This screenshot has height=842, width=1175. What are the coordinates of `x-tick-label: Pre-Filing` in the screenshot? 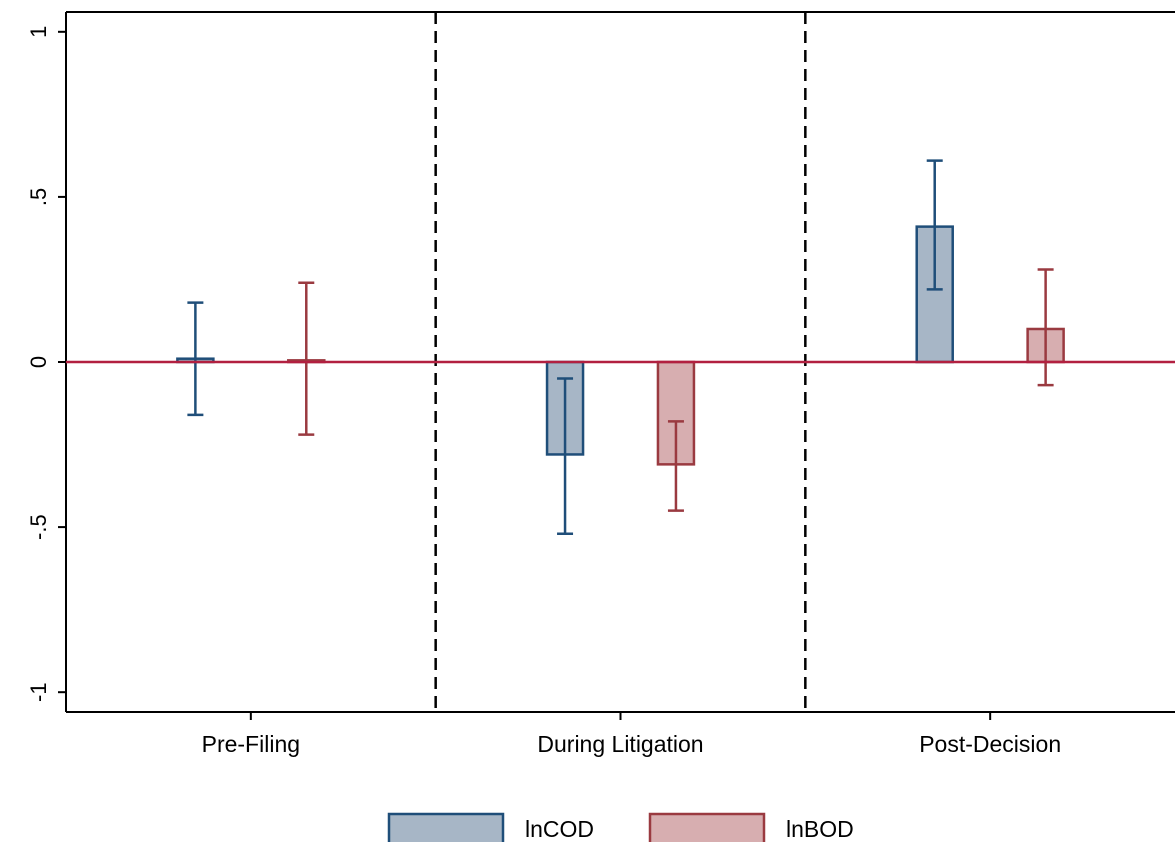 It's located at (251, 744).